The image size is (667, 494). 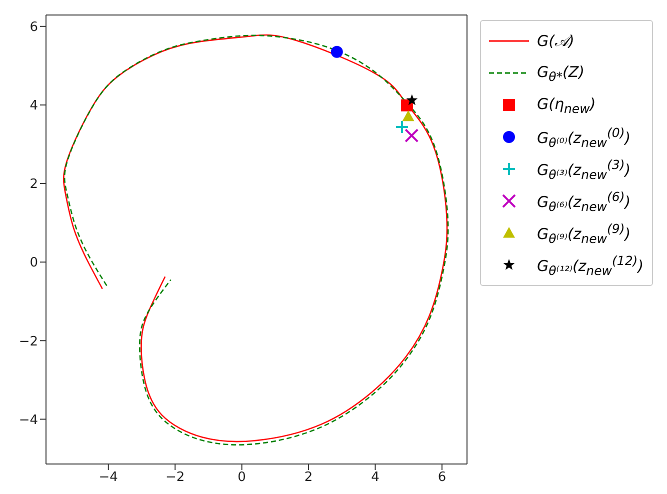 I want to click on y-tick-label: 4, so click(x=34, y=106).